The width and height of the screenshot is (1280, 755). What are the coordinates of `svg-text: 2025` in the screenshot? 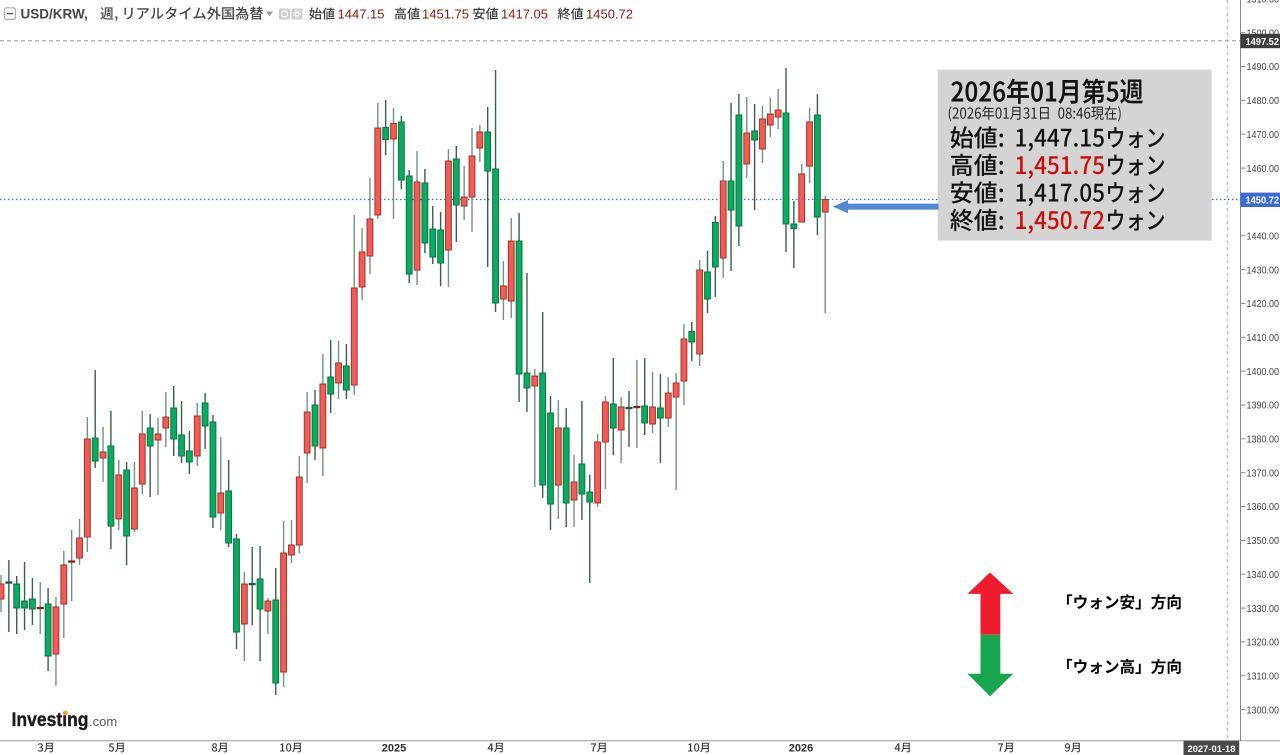 It's located at (394, 749).